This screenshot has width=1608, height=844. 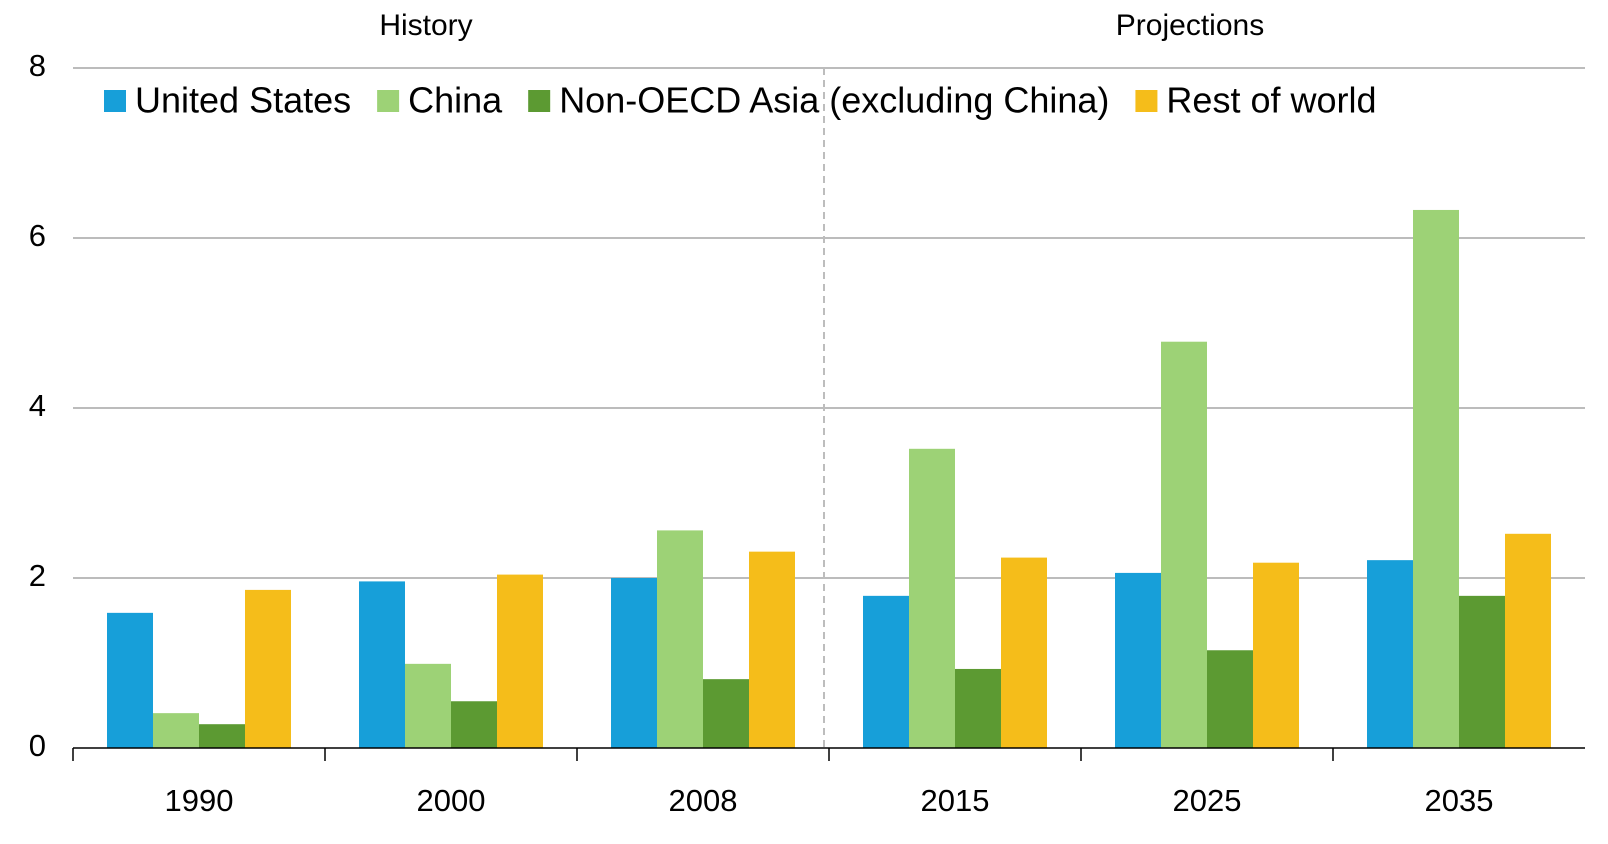 I want to click on annotation: Projections, so click(x=1190, y=25).